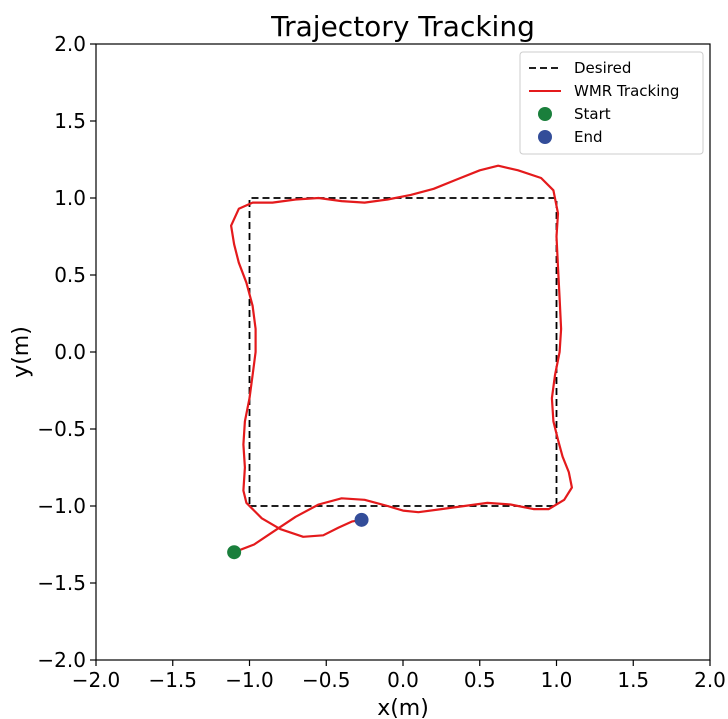 Image resolution: width=728 pixels, height=719 pixels. I want to click on x-axis-label: x(m), so click(403, 707).